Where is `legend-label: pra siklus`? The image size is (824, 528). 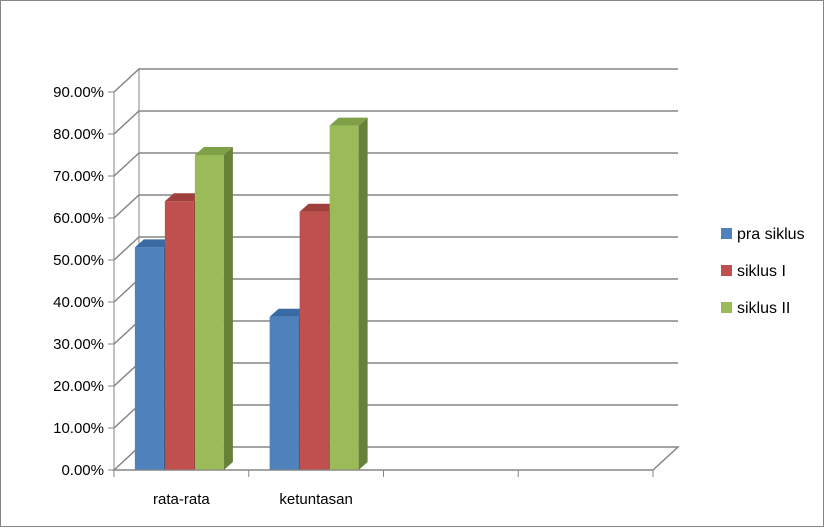
legend-label: pra siklus is located at coordinates (771, 234).